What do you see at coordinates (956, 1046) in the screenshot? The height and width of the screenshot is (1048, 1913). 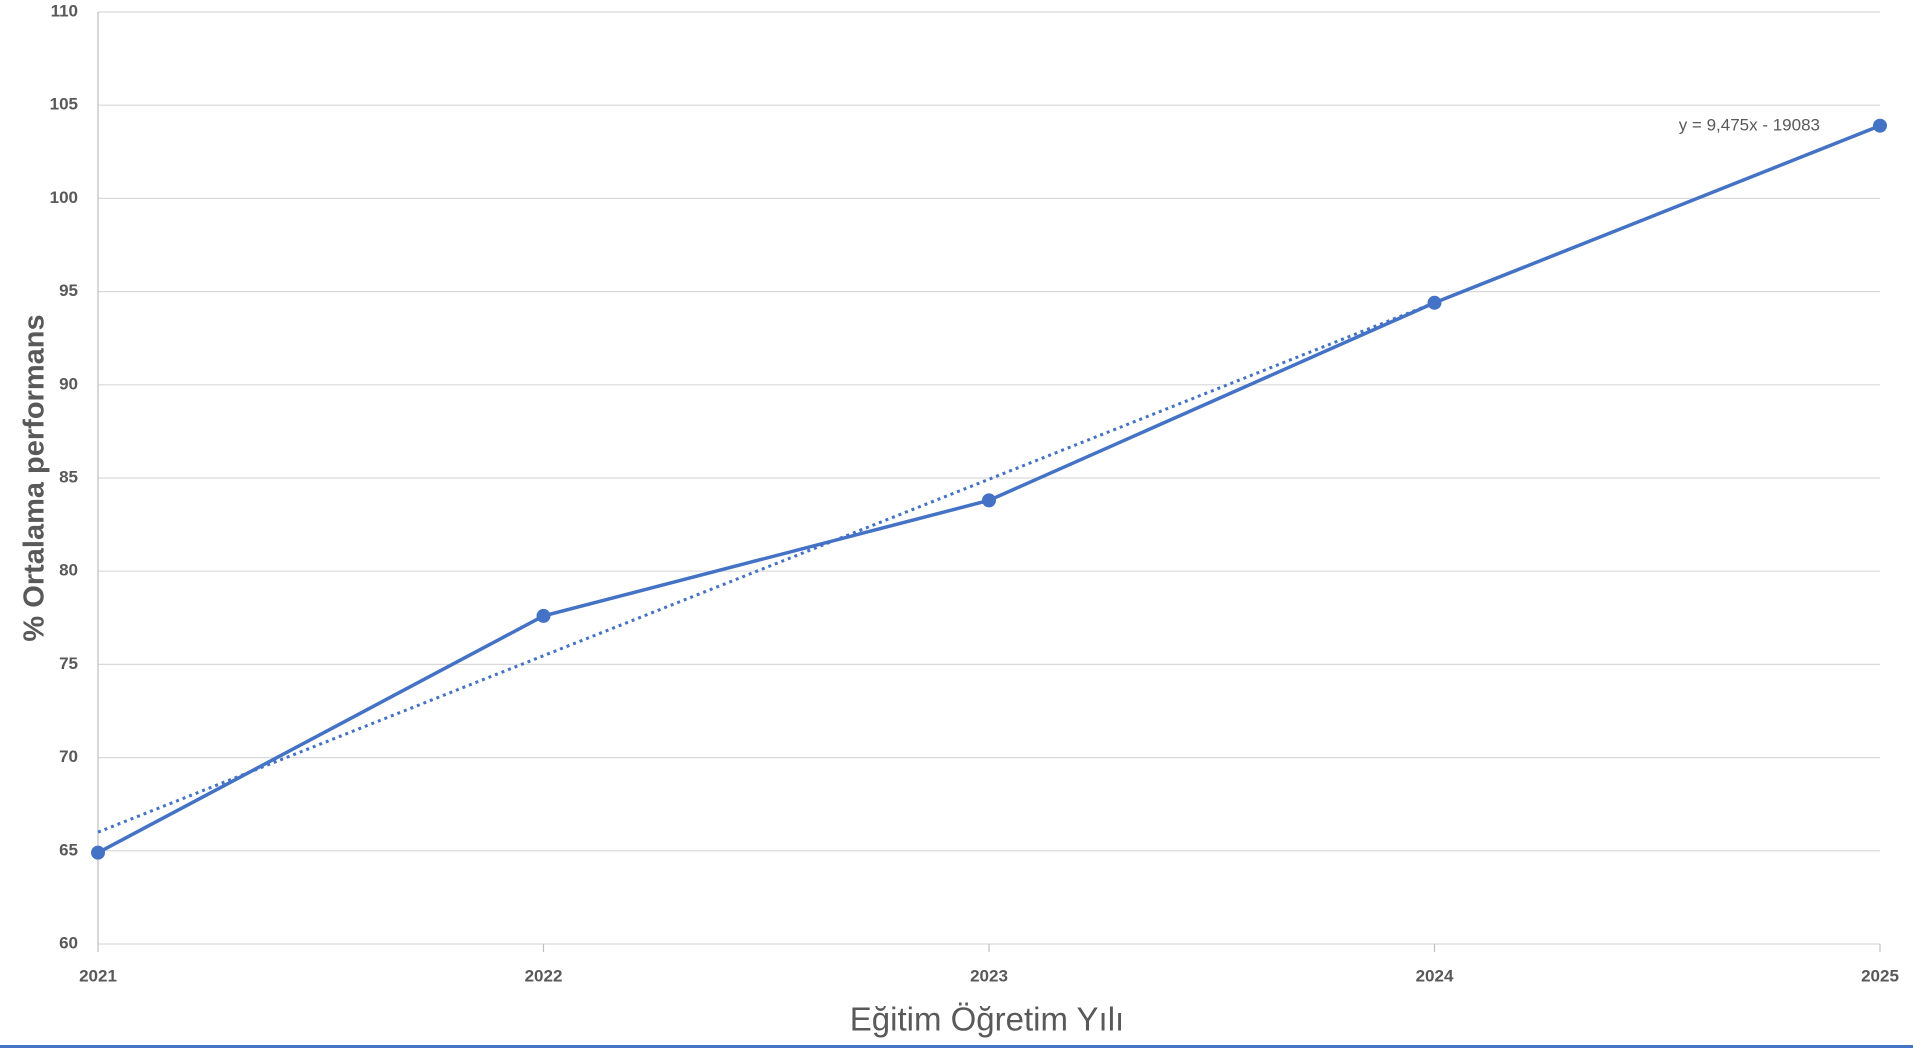 I see `bottom-border` at bounding box center [956, 1046].